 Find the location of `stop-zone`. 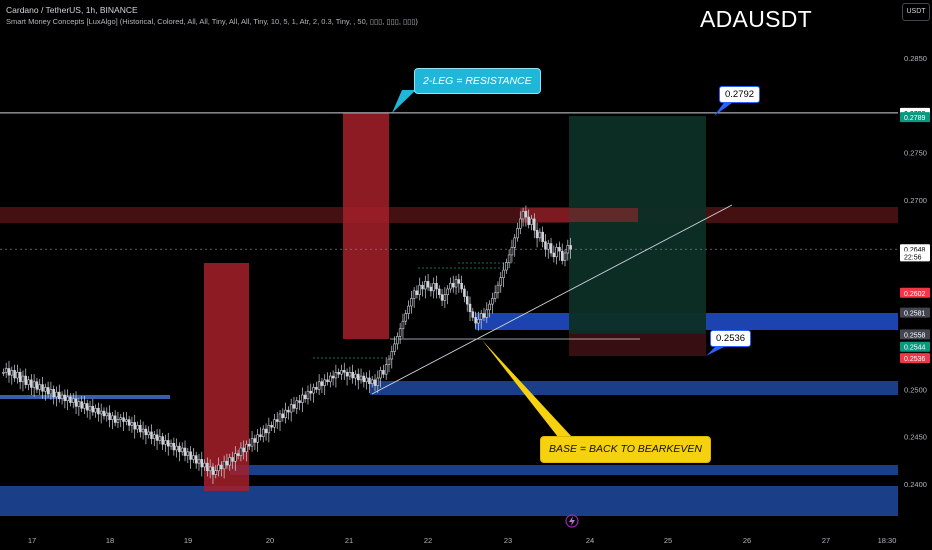

stop-zone is located at coordinates (637, 345).